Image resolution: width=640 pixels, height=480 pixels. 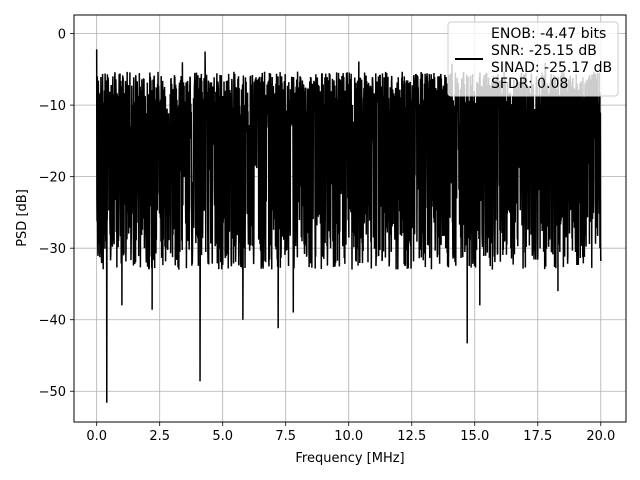 What do you see at coordinates (52, 178) in the screenshot?
I see `y-tick-label: −20` at bounding box center [52, 178].